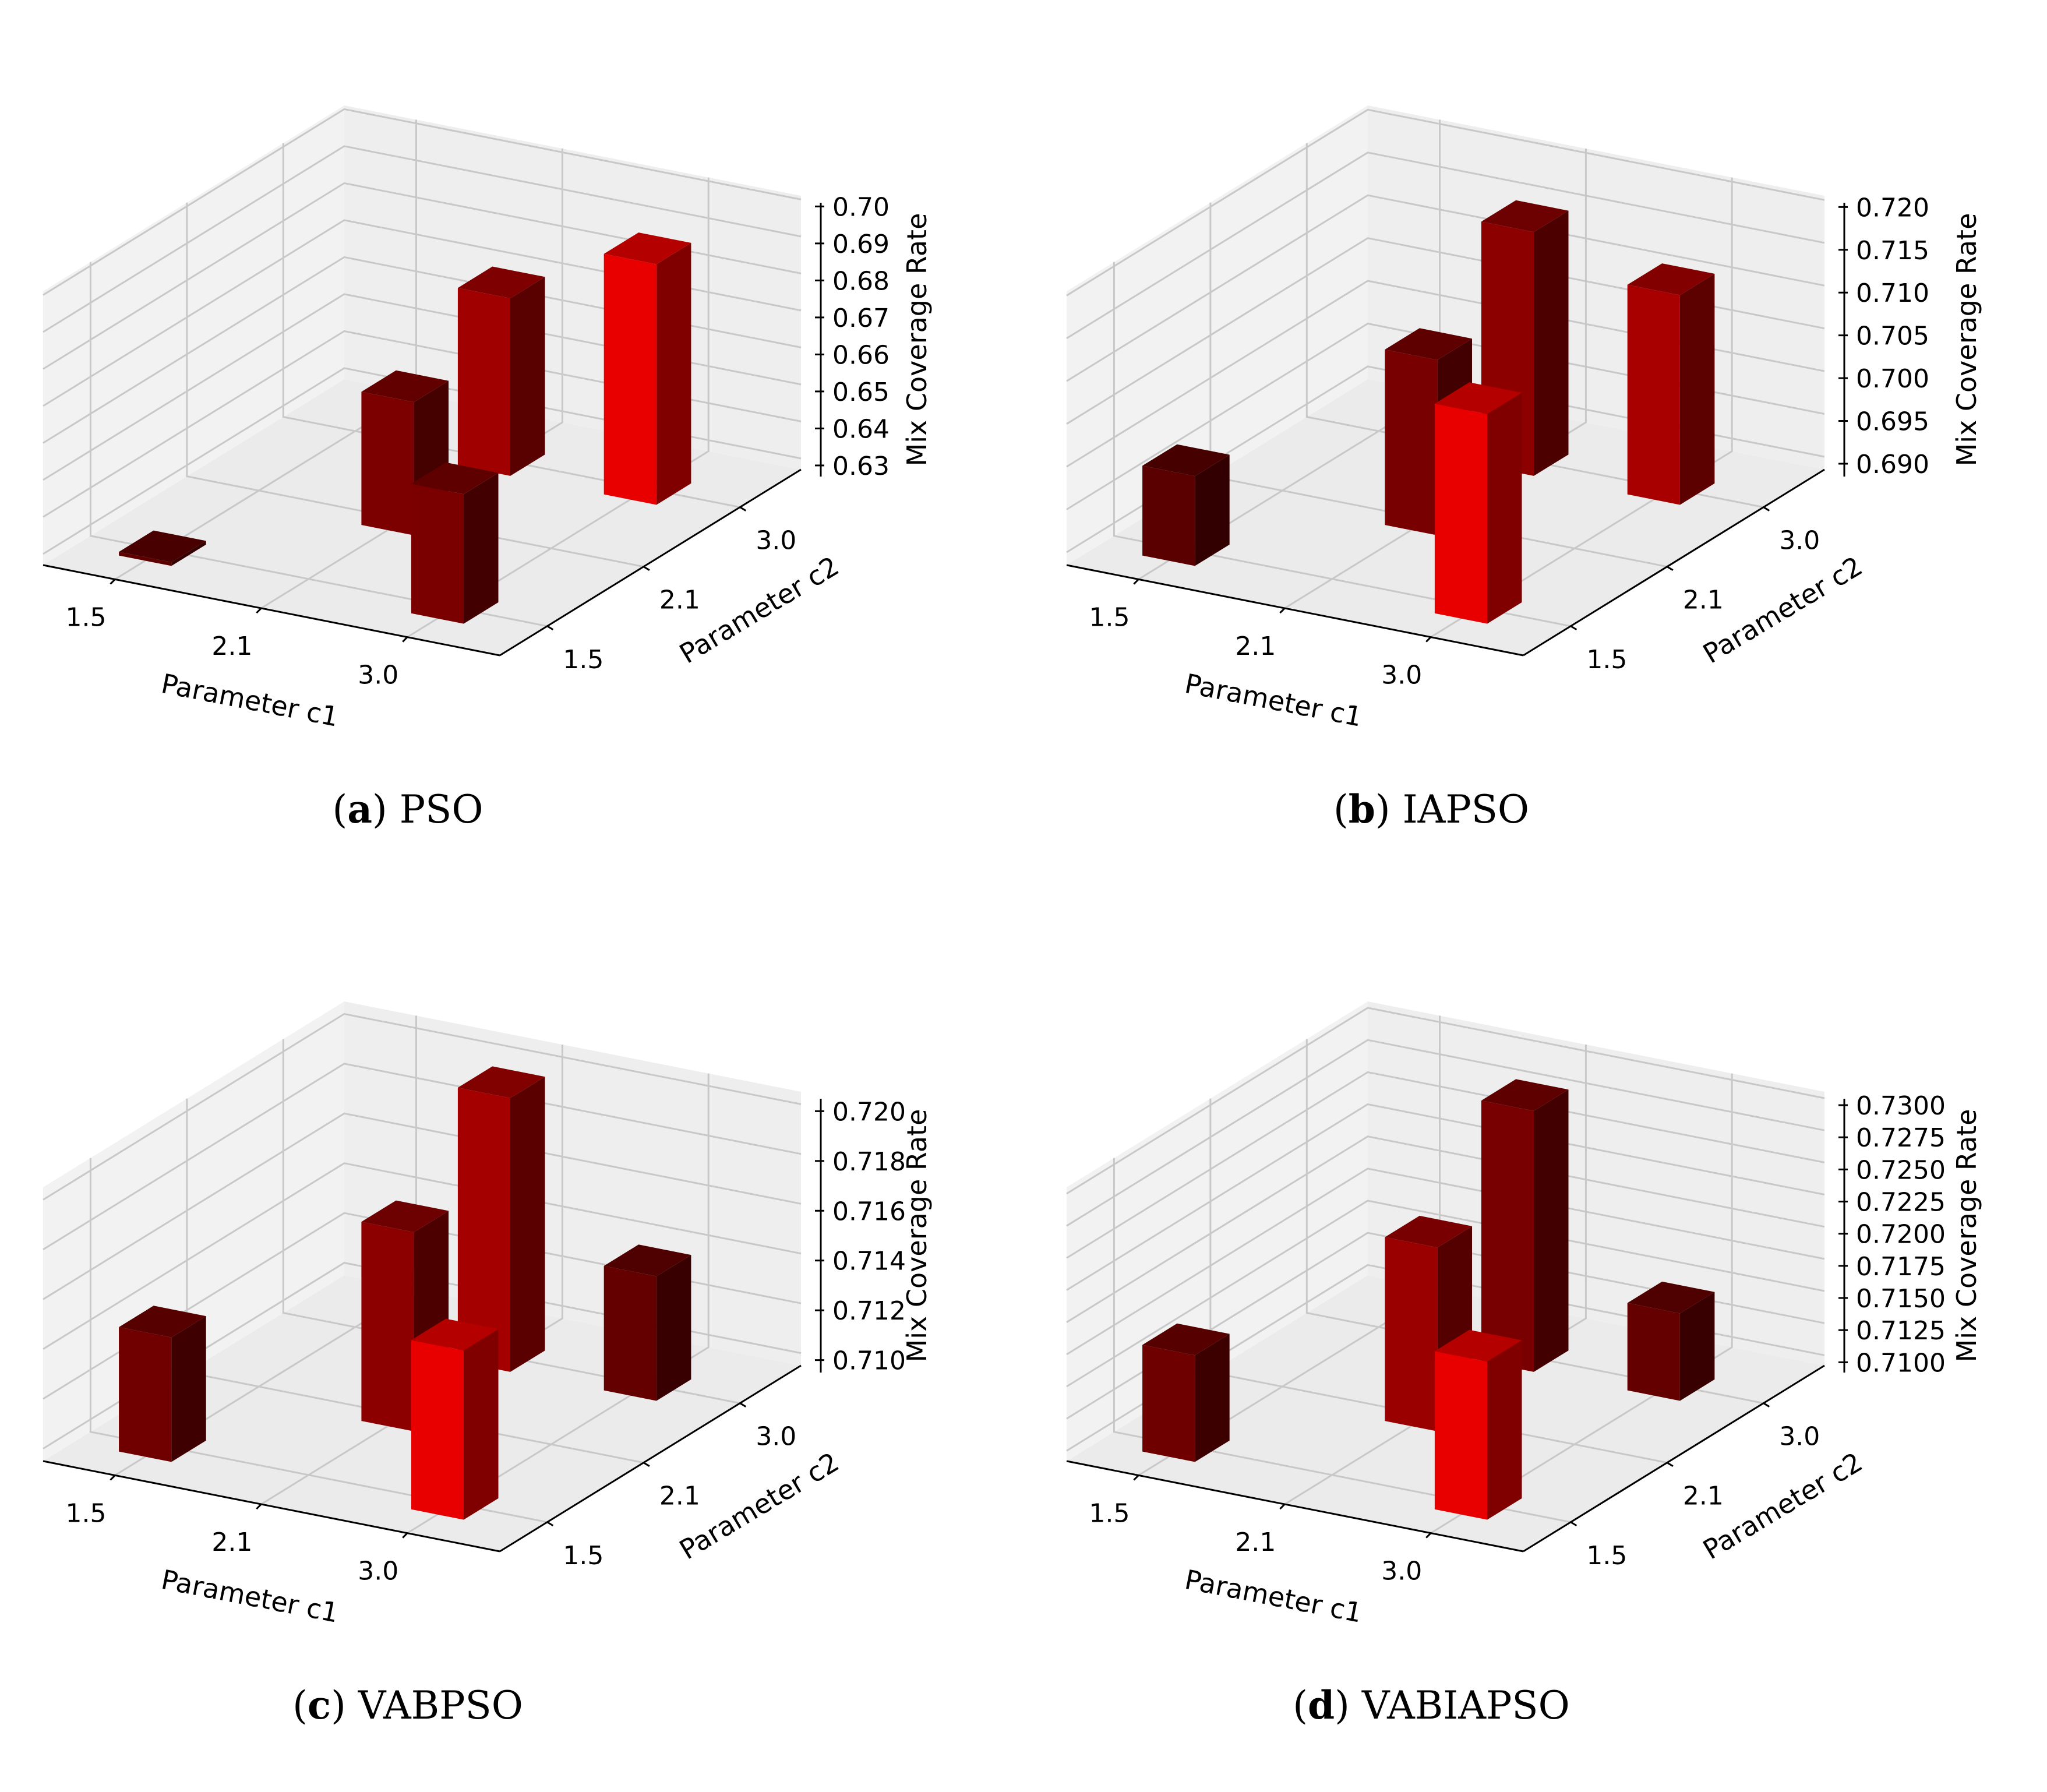 This screenshot has height=1792, width=2047. What do you see at coordinates (869, 1311) in the screenshot?
I see `z-tick-label: 0.712` at bounding box center [869, 1311].